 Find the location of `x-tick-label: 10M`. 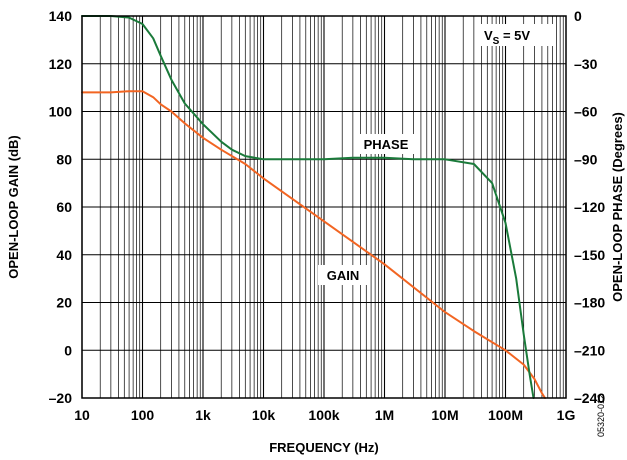

x-tick-label: 10M is located at coordinates (444, 415).